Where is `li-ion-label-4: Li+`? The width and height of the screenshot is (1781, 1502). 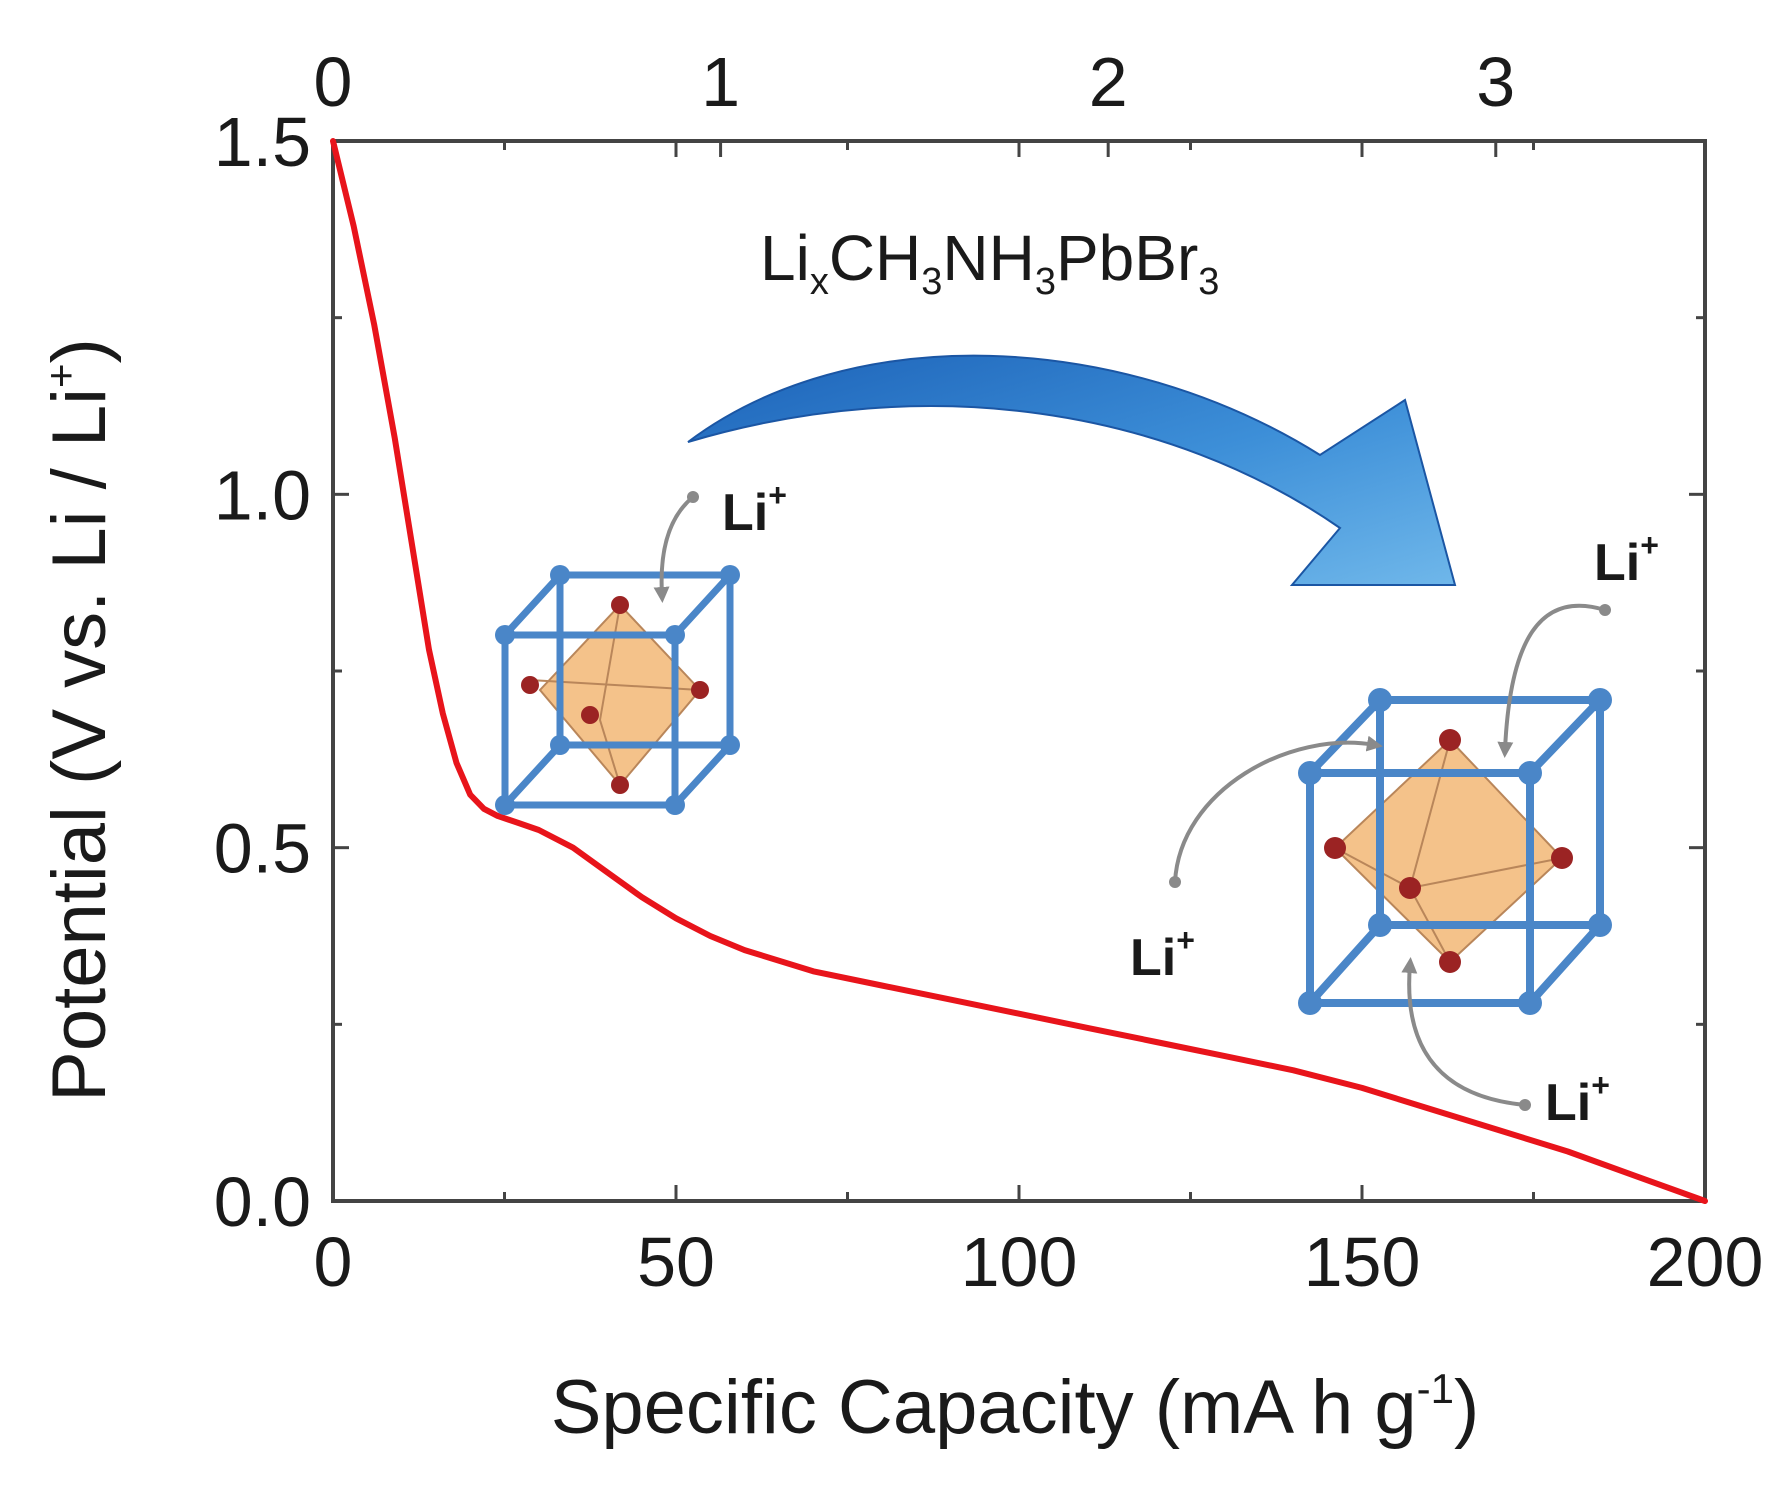 li-ion-label-4: Li+ is located at coordinates (1577, 1099).